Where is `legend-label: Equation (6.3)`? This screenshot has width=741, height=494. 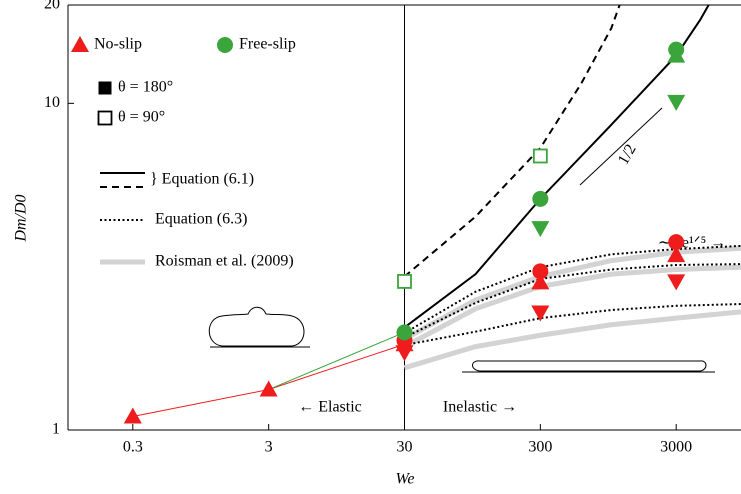
legend-label: Equation (6.3) is located at coordinates (201, 219).